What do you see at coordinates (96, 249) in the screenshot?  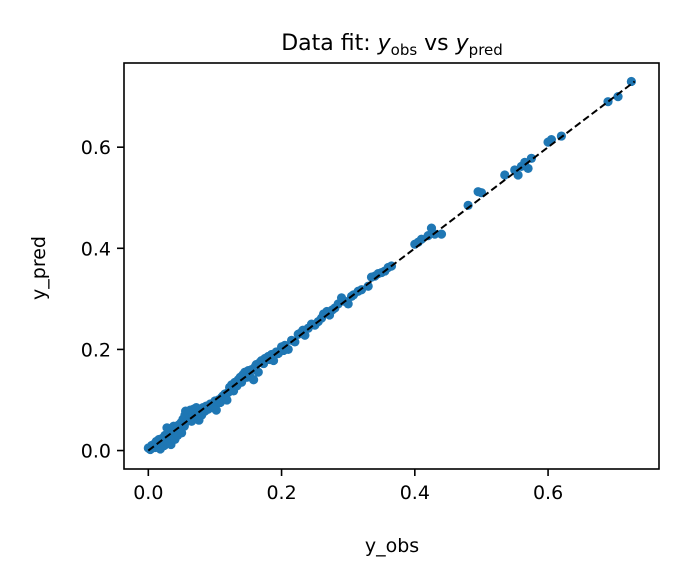 I see `y-tick-label: 0.4` at bounding box center [96, 249].